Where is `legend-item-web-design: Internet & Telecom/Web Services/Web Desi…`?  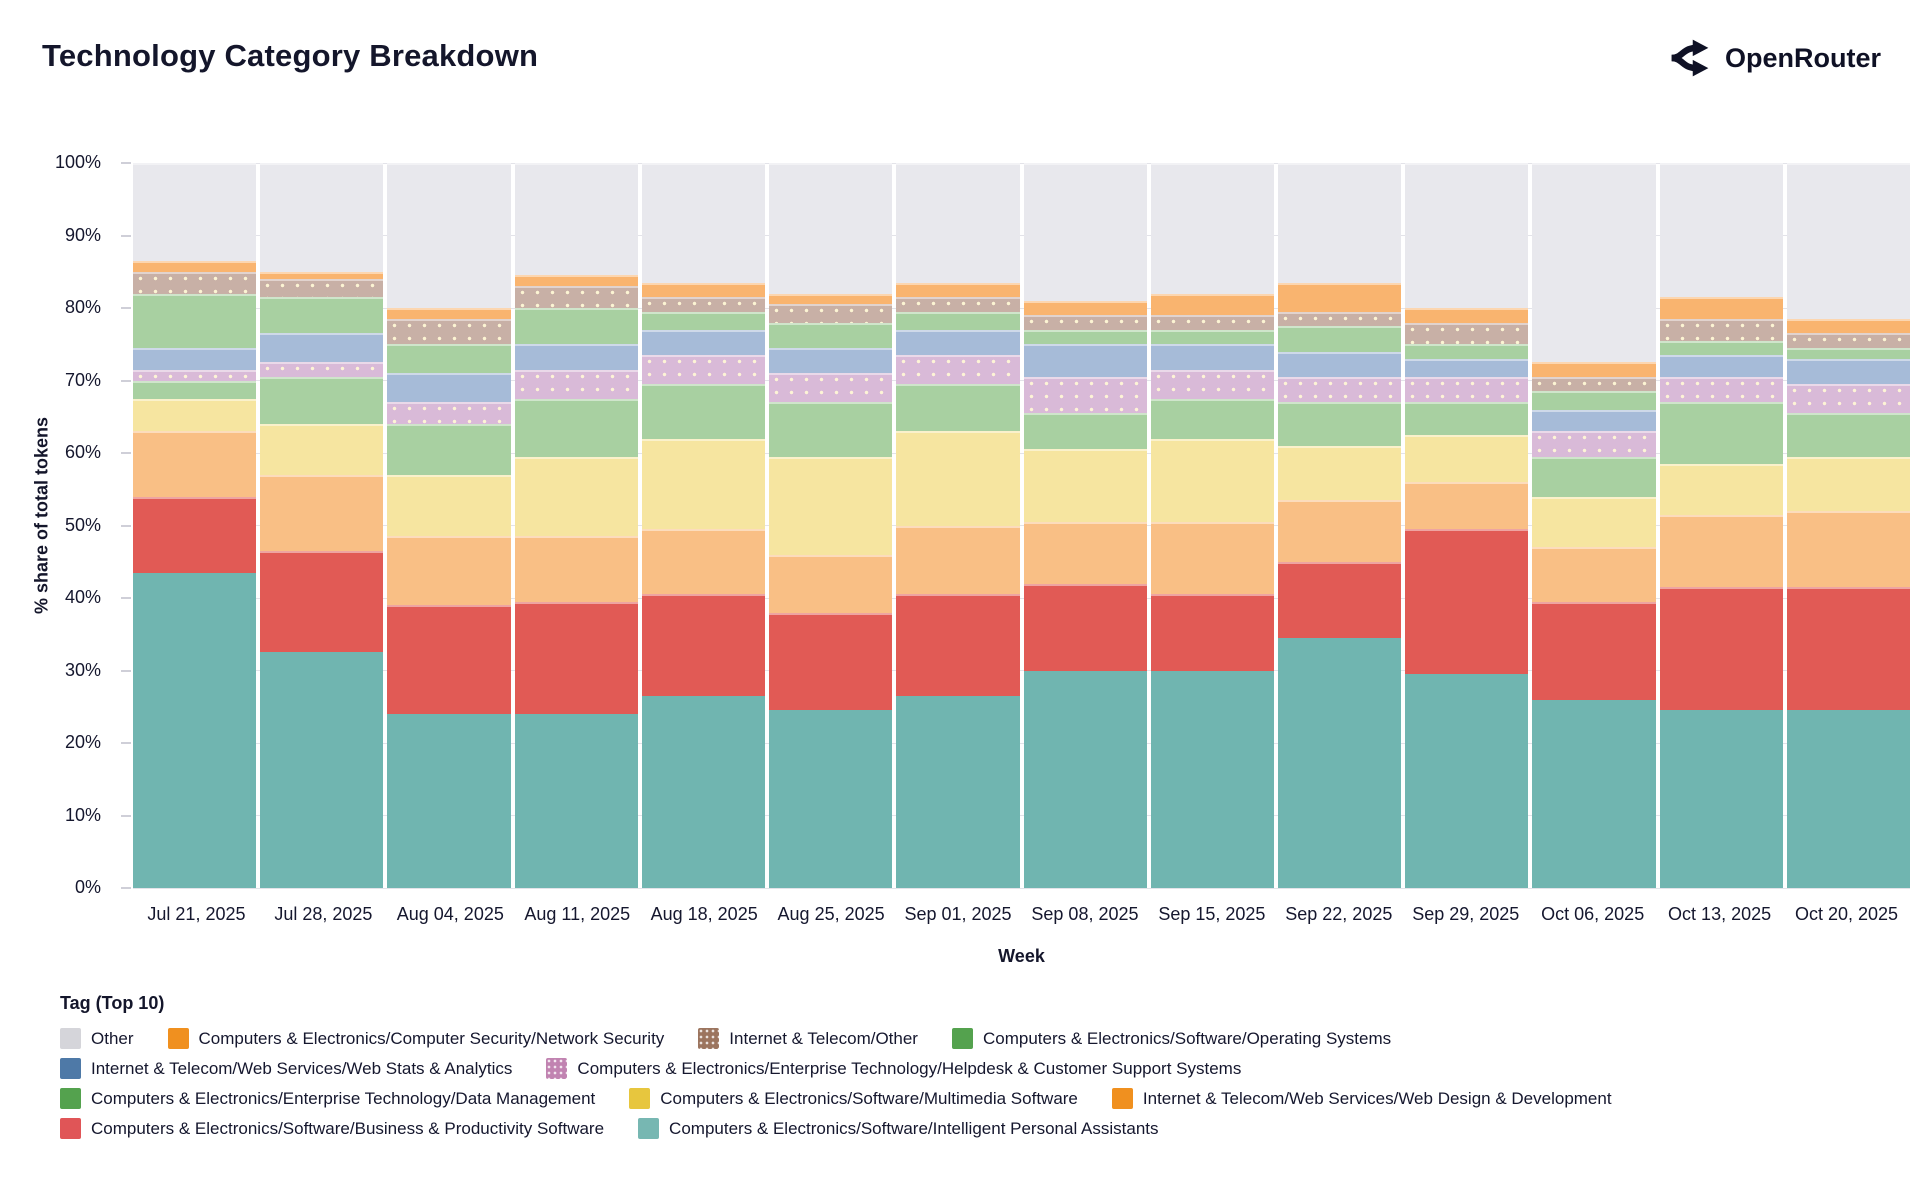 legend-item-web-design: Internet & Telecom/Web Services/Web Desi… is located at coordinates (1361, 1098).